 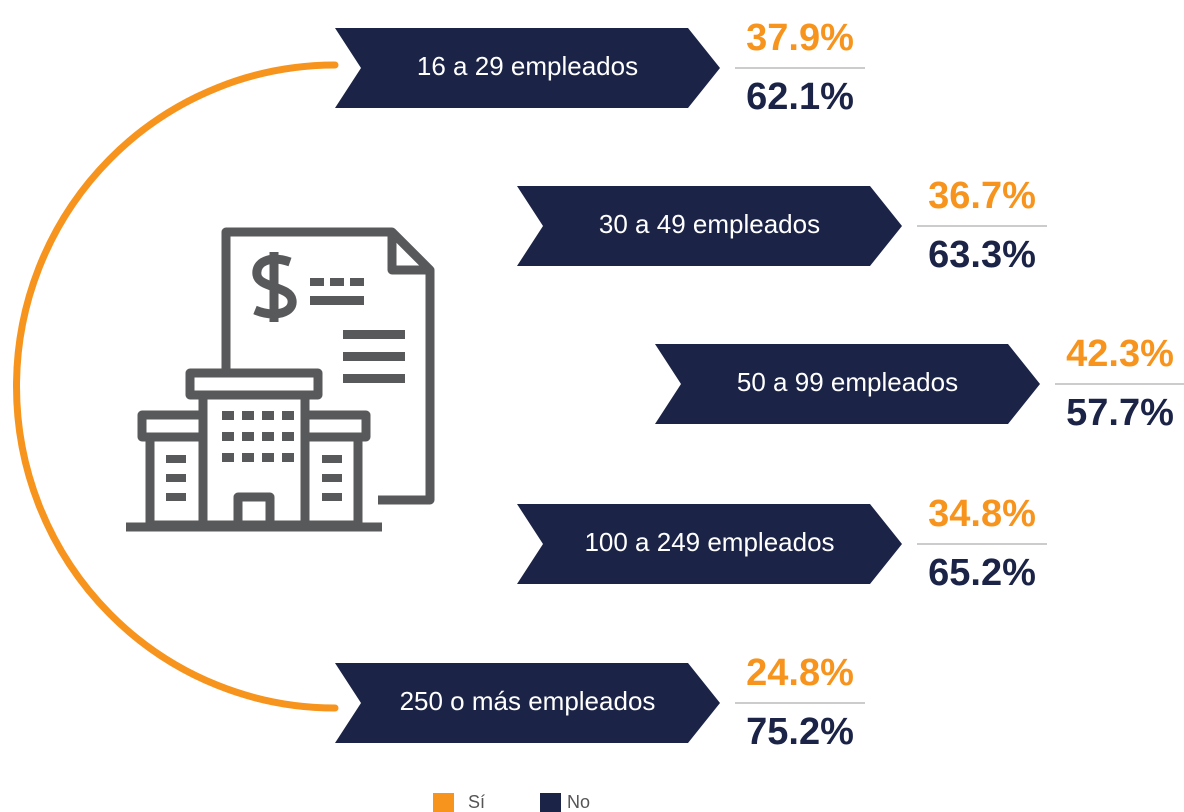 I want to click on legend-label: No, so click(x=578, y=802).